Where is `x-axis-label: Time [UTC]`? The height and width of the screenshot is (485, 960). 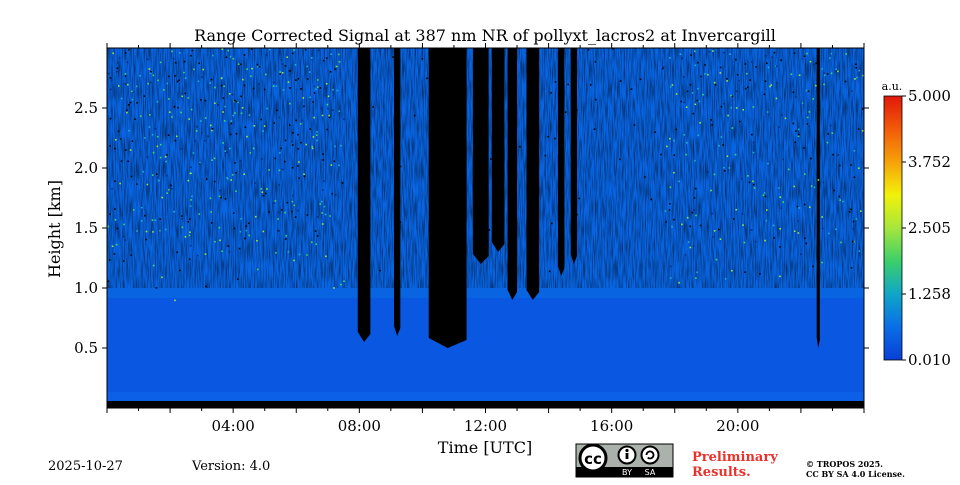
x-axis-label: Time [UTC] is located at coordinates (485, 447).